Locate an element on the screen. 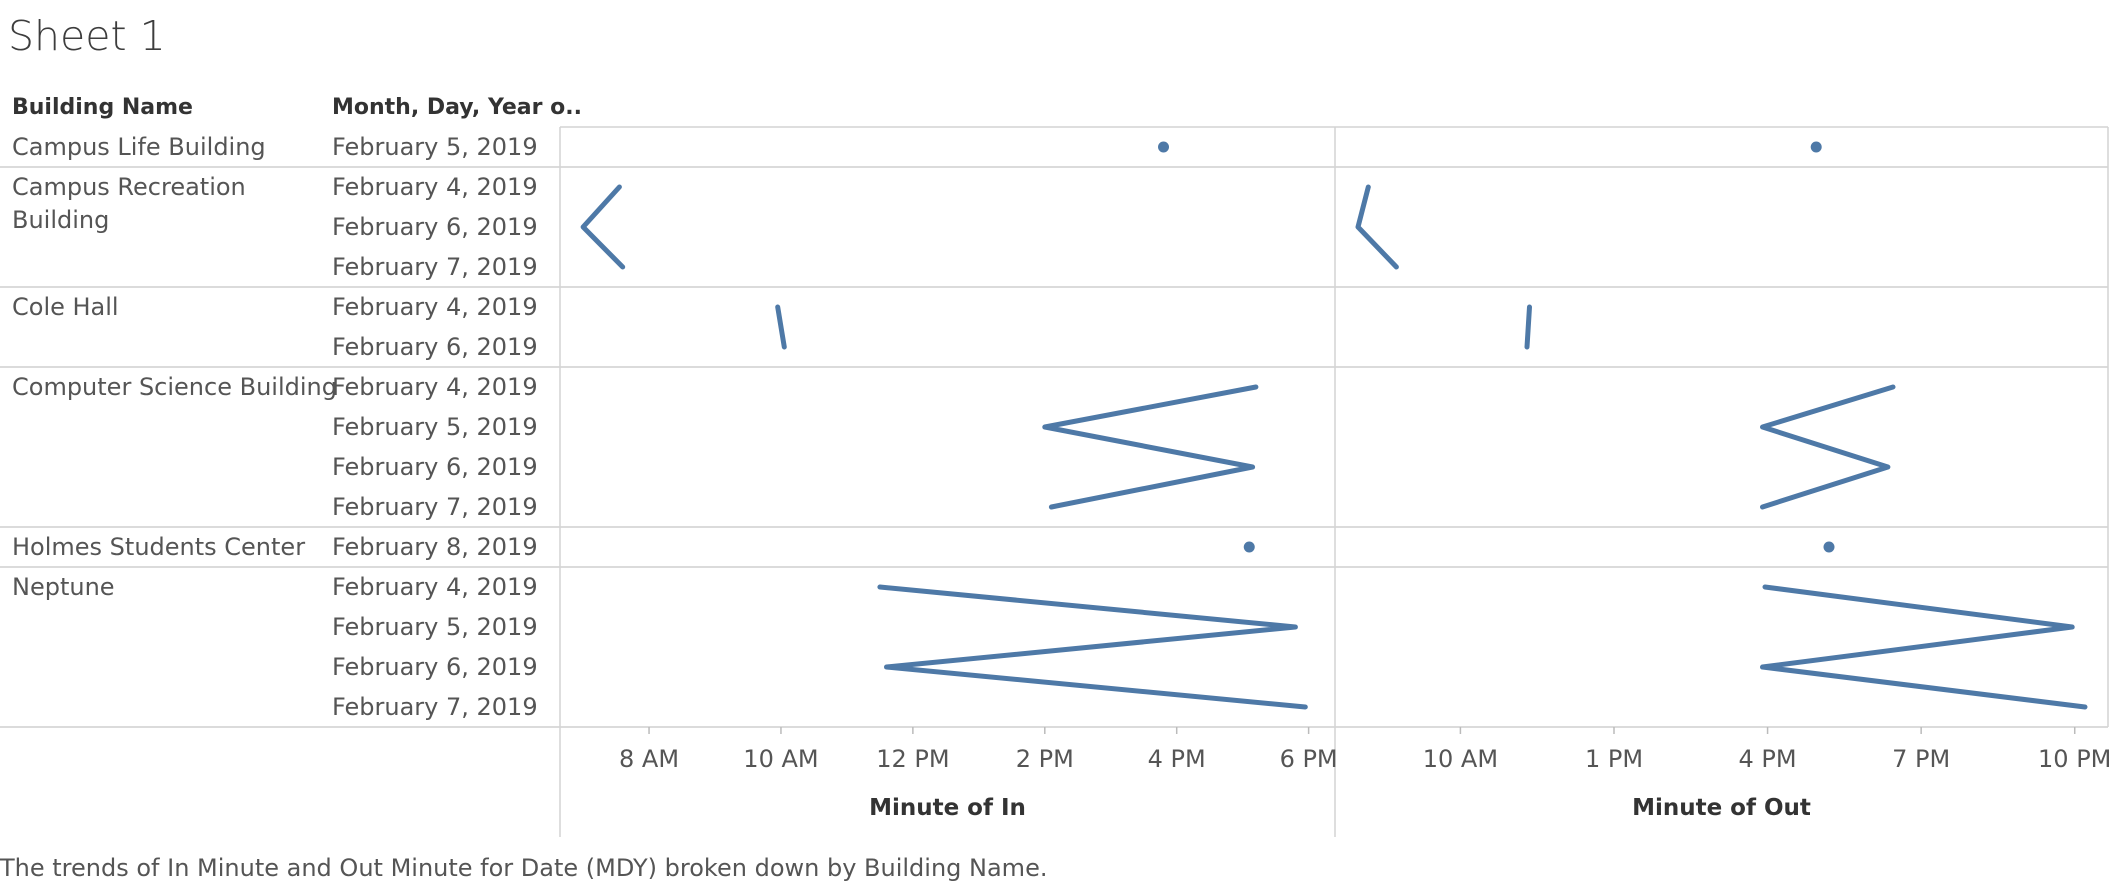  building-label: Campus Recreation is located at coordinates (129, 187).